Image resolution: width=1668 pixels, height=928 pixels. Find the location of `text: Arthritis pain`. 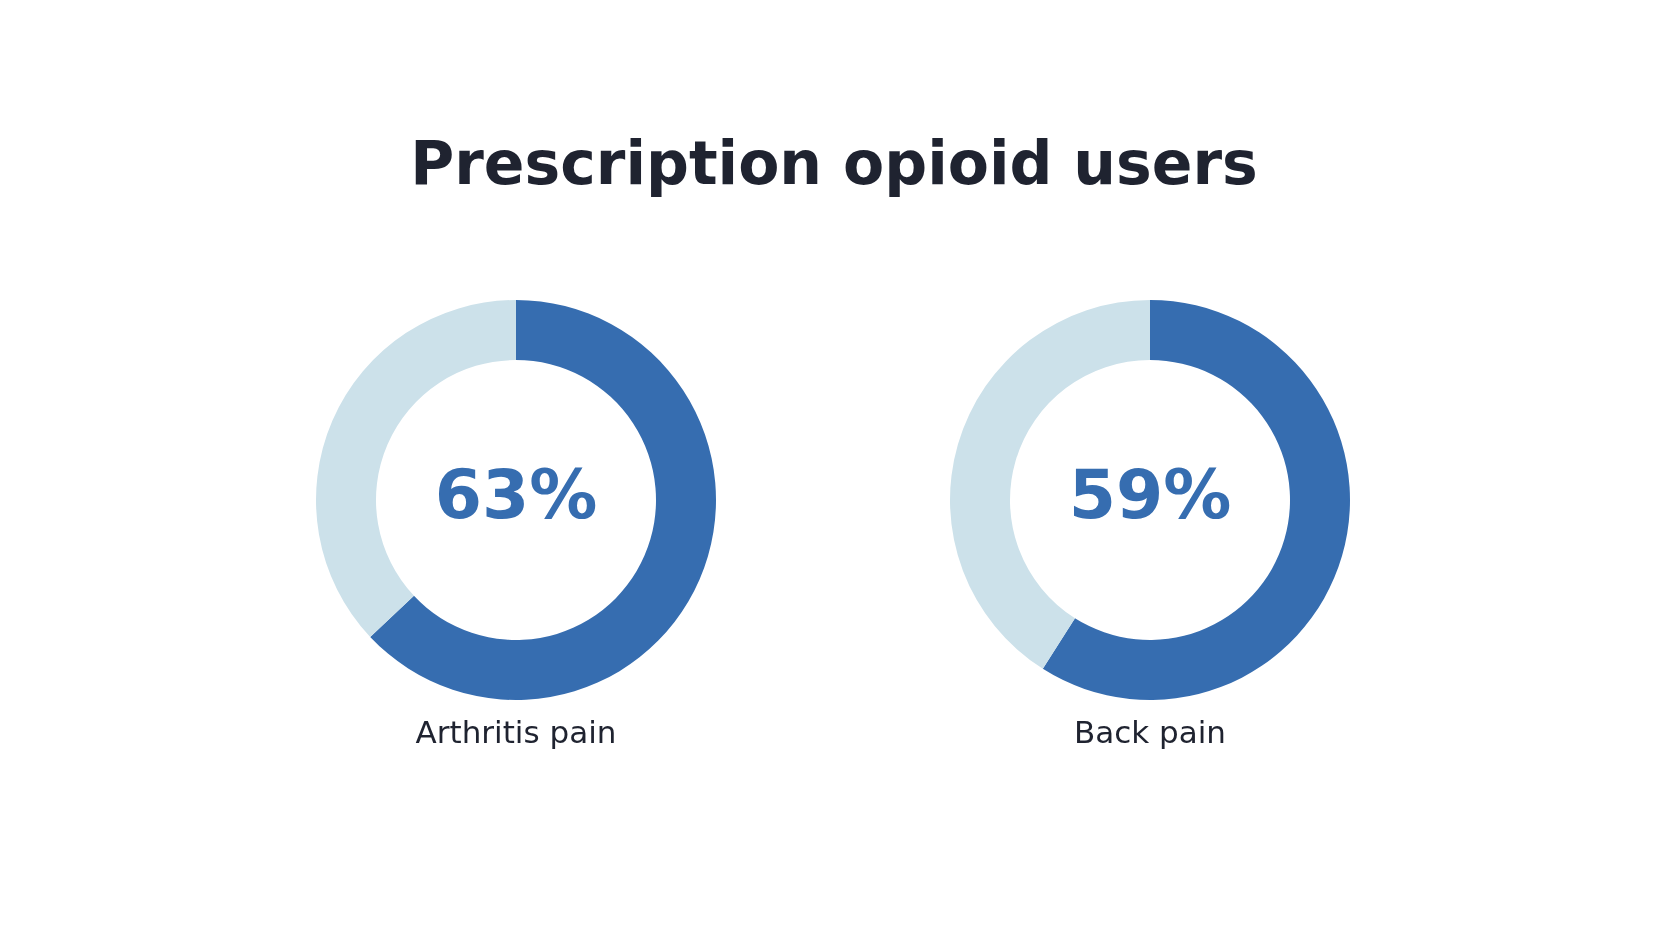

text: Arthritis pain is located at coordinates (516, 732).